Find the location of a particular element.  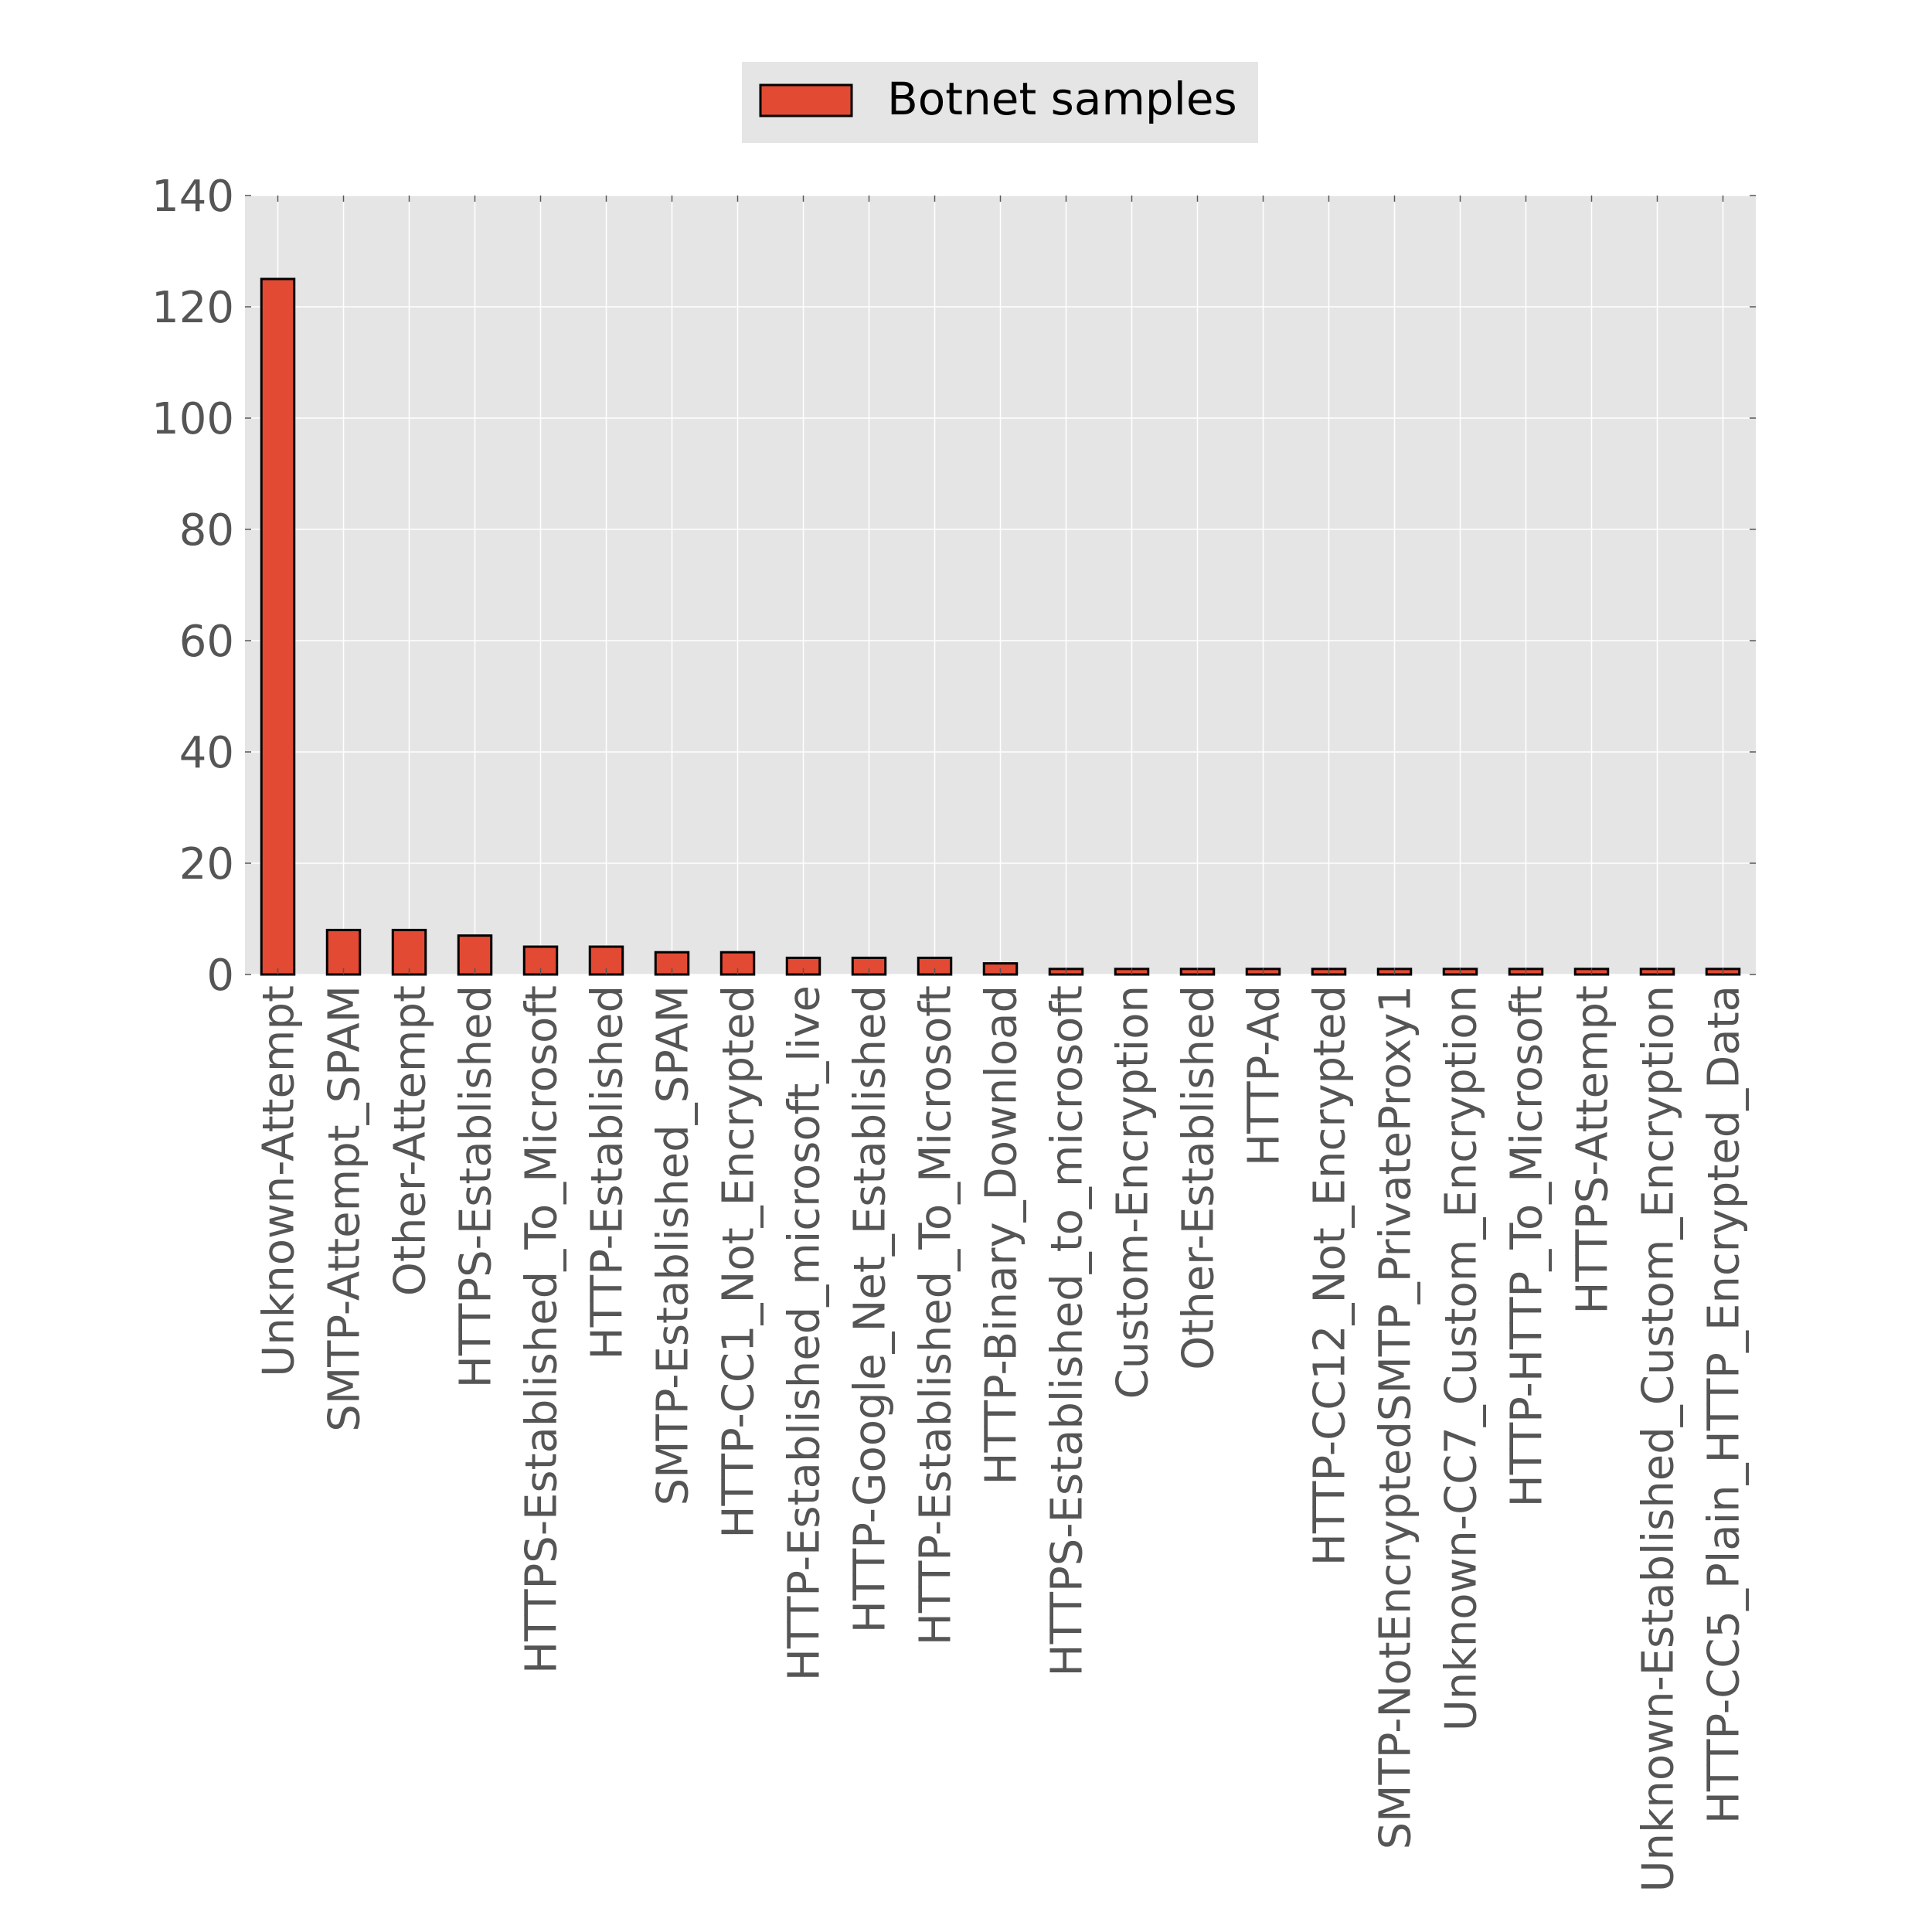

x-tick-label: HTTP-HTTP_To_Microsoft is located at coordinates (1527, 1246).